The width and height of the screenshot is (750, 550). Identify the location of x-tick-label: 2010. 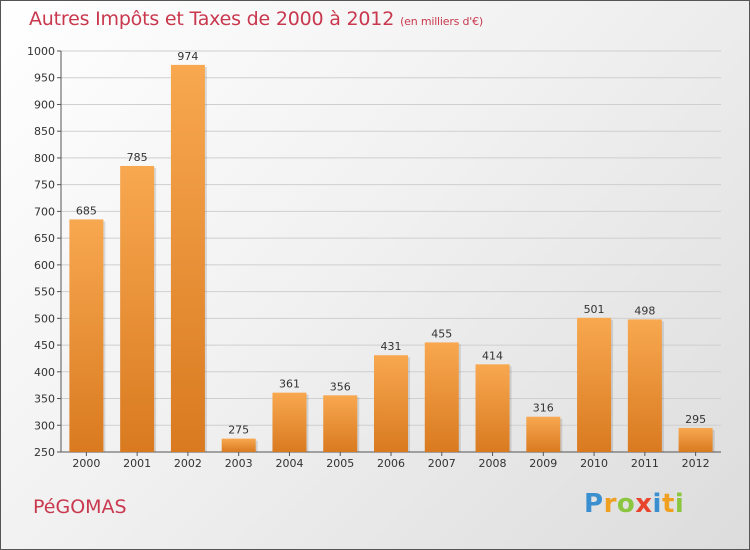
(594, 463).